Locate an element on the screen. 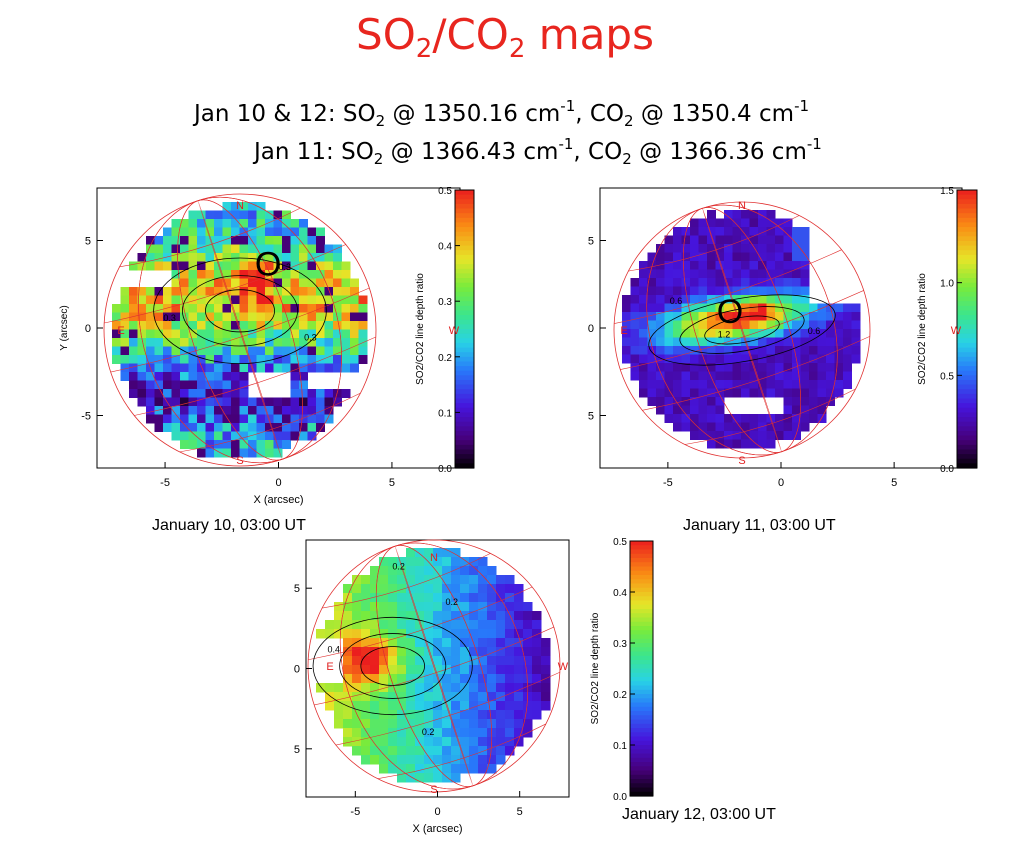  colorbar-tick-label: 0.5 is located at coordinates (620, 542).